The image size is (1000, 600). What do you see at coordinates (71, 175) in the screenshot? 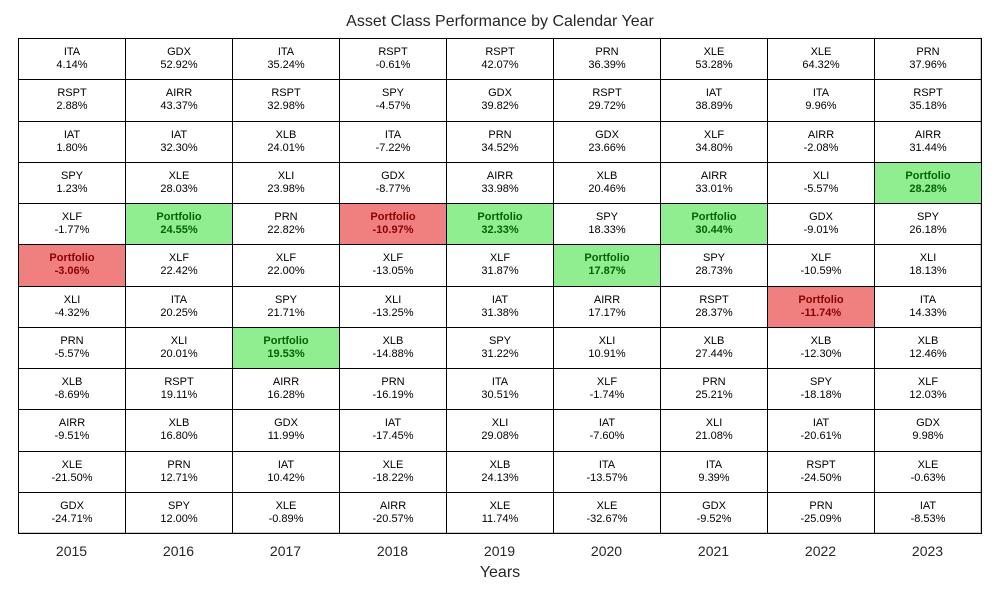
I see `cell-ticker: SPY` at bounding box center [71, 175].